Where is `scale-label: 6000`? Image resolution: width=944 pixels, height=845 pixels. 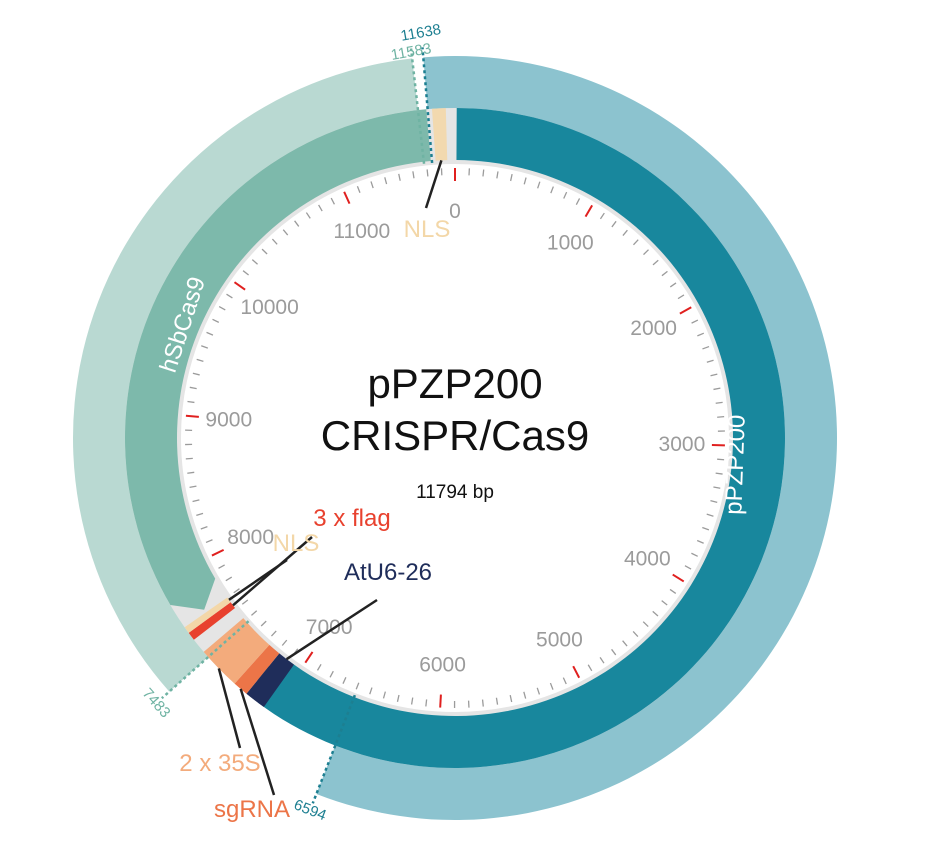
scale-label: 6000 is located at coordinates (442, 665).